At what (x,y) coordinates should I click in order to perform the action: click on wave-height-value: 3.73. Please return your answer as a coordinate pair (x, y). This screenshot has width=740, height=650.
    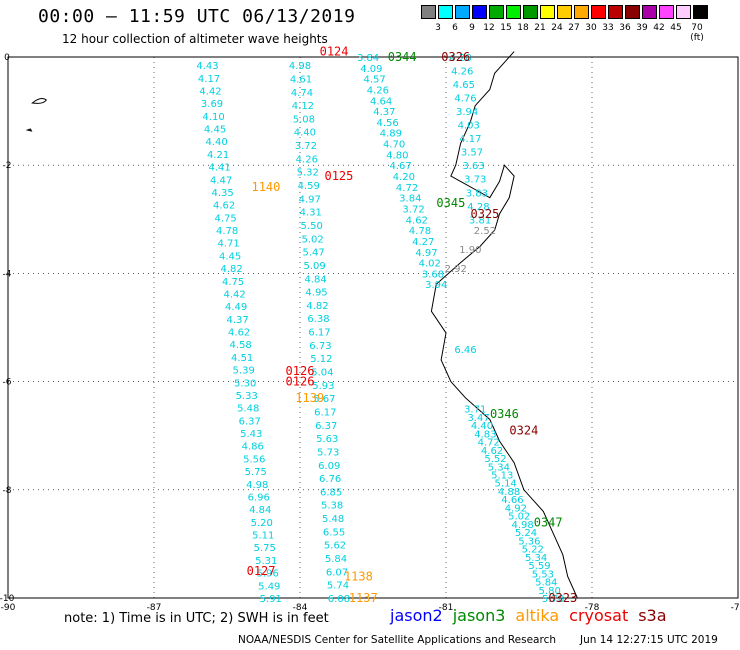
    Looking at the image, I should click on (475, 180).